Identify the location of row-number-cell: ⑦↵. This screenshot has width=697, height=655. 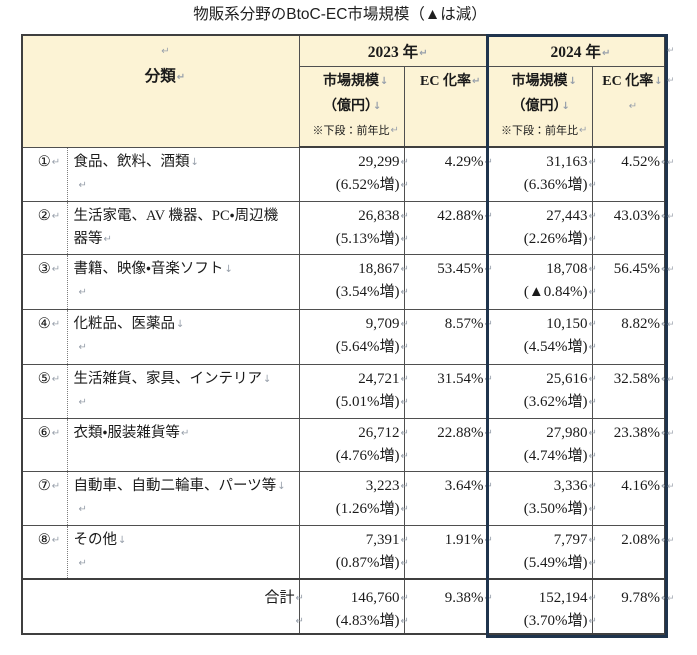
(44, 498).